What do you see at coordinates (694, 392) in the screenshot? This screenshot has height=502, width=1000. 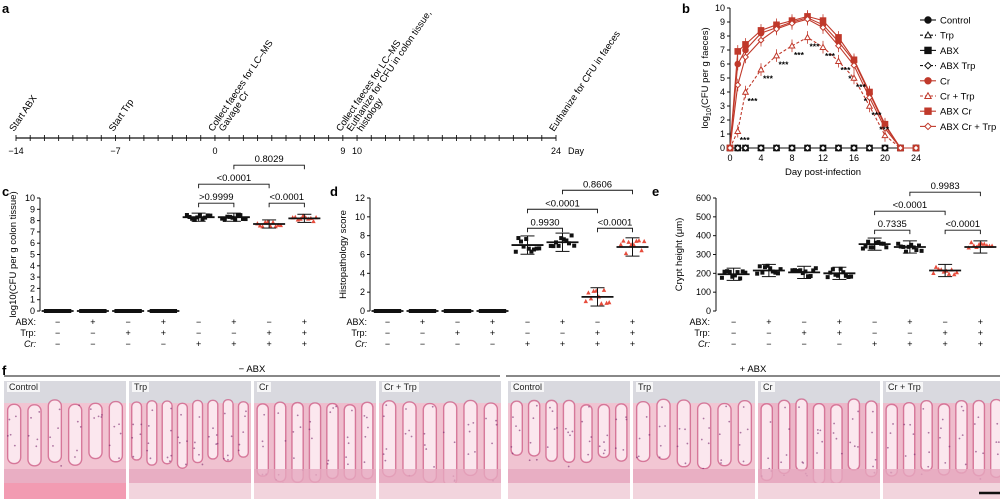 I see `lumen-background` at bounding box center [694, 392].